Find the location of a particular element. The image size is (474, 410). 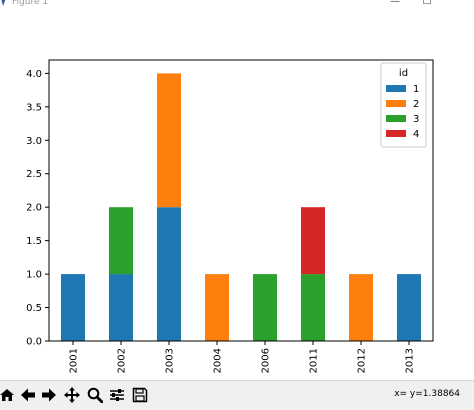

x-tick-label: 2001 is located at coordinates (74, 360).